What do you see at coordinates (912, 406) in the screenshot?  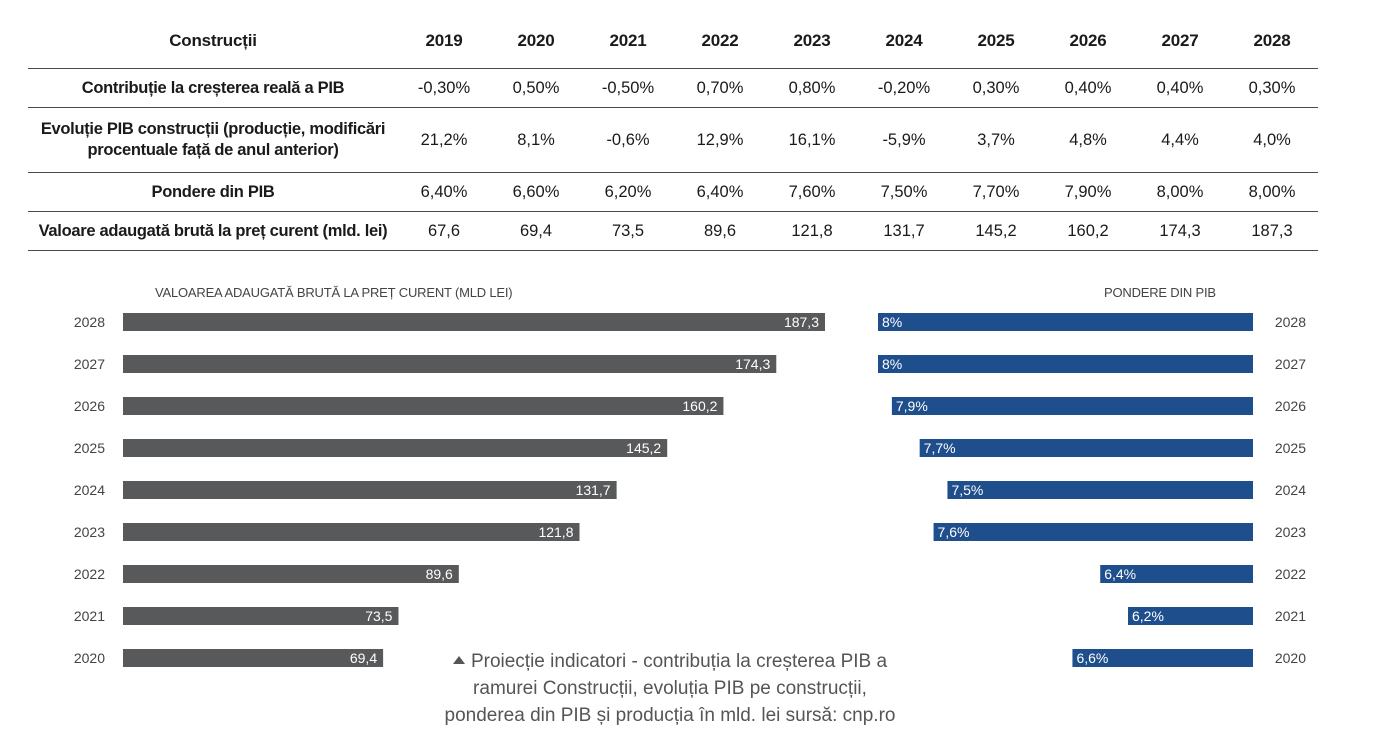 I see `share-bar-label: 7,9%` at bounding box center [912, 406].